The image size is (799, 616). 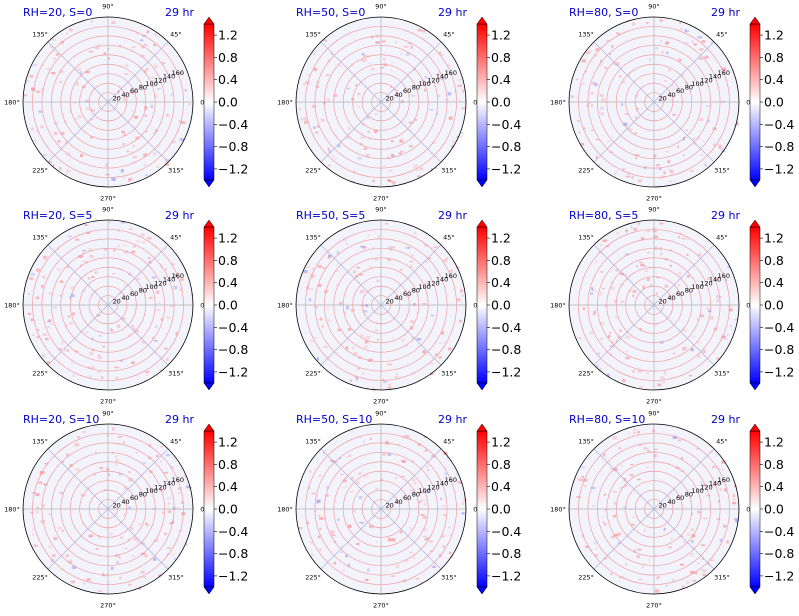 I want to click on radial-tick-label: 160, so click(x=451, y=480).